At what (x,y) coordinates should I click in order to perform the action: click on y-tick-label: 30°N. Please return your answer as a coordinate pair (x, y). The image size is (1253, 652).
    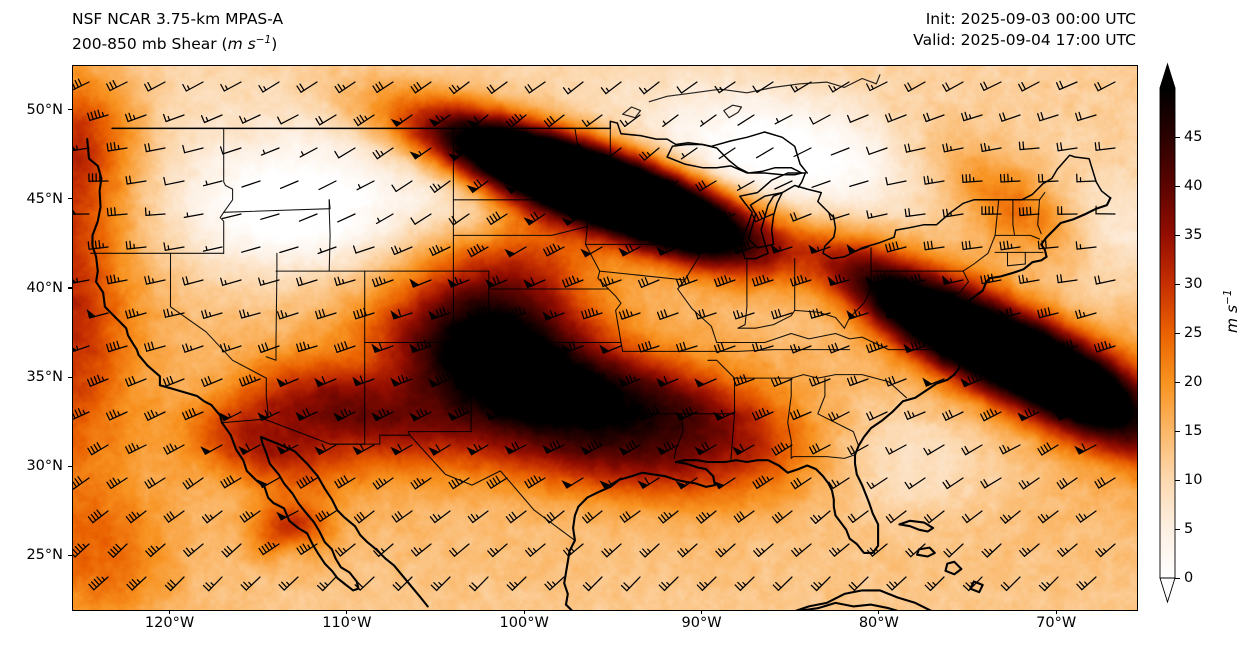
    Looking at the image, I should click on (44, 466).